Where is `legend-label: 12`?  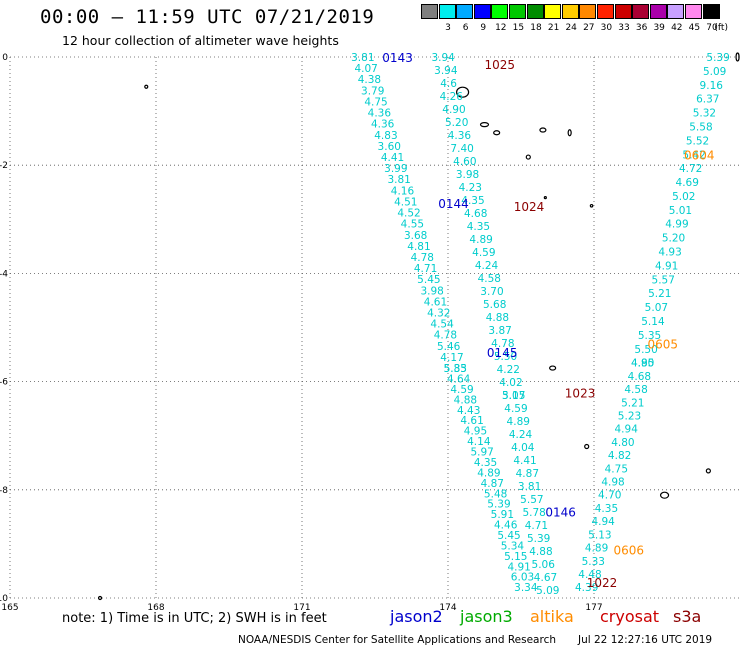
legend-label: 12 is located at coordinates (501, 28).